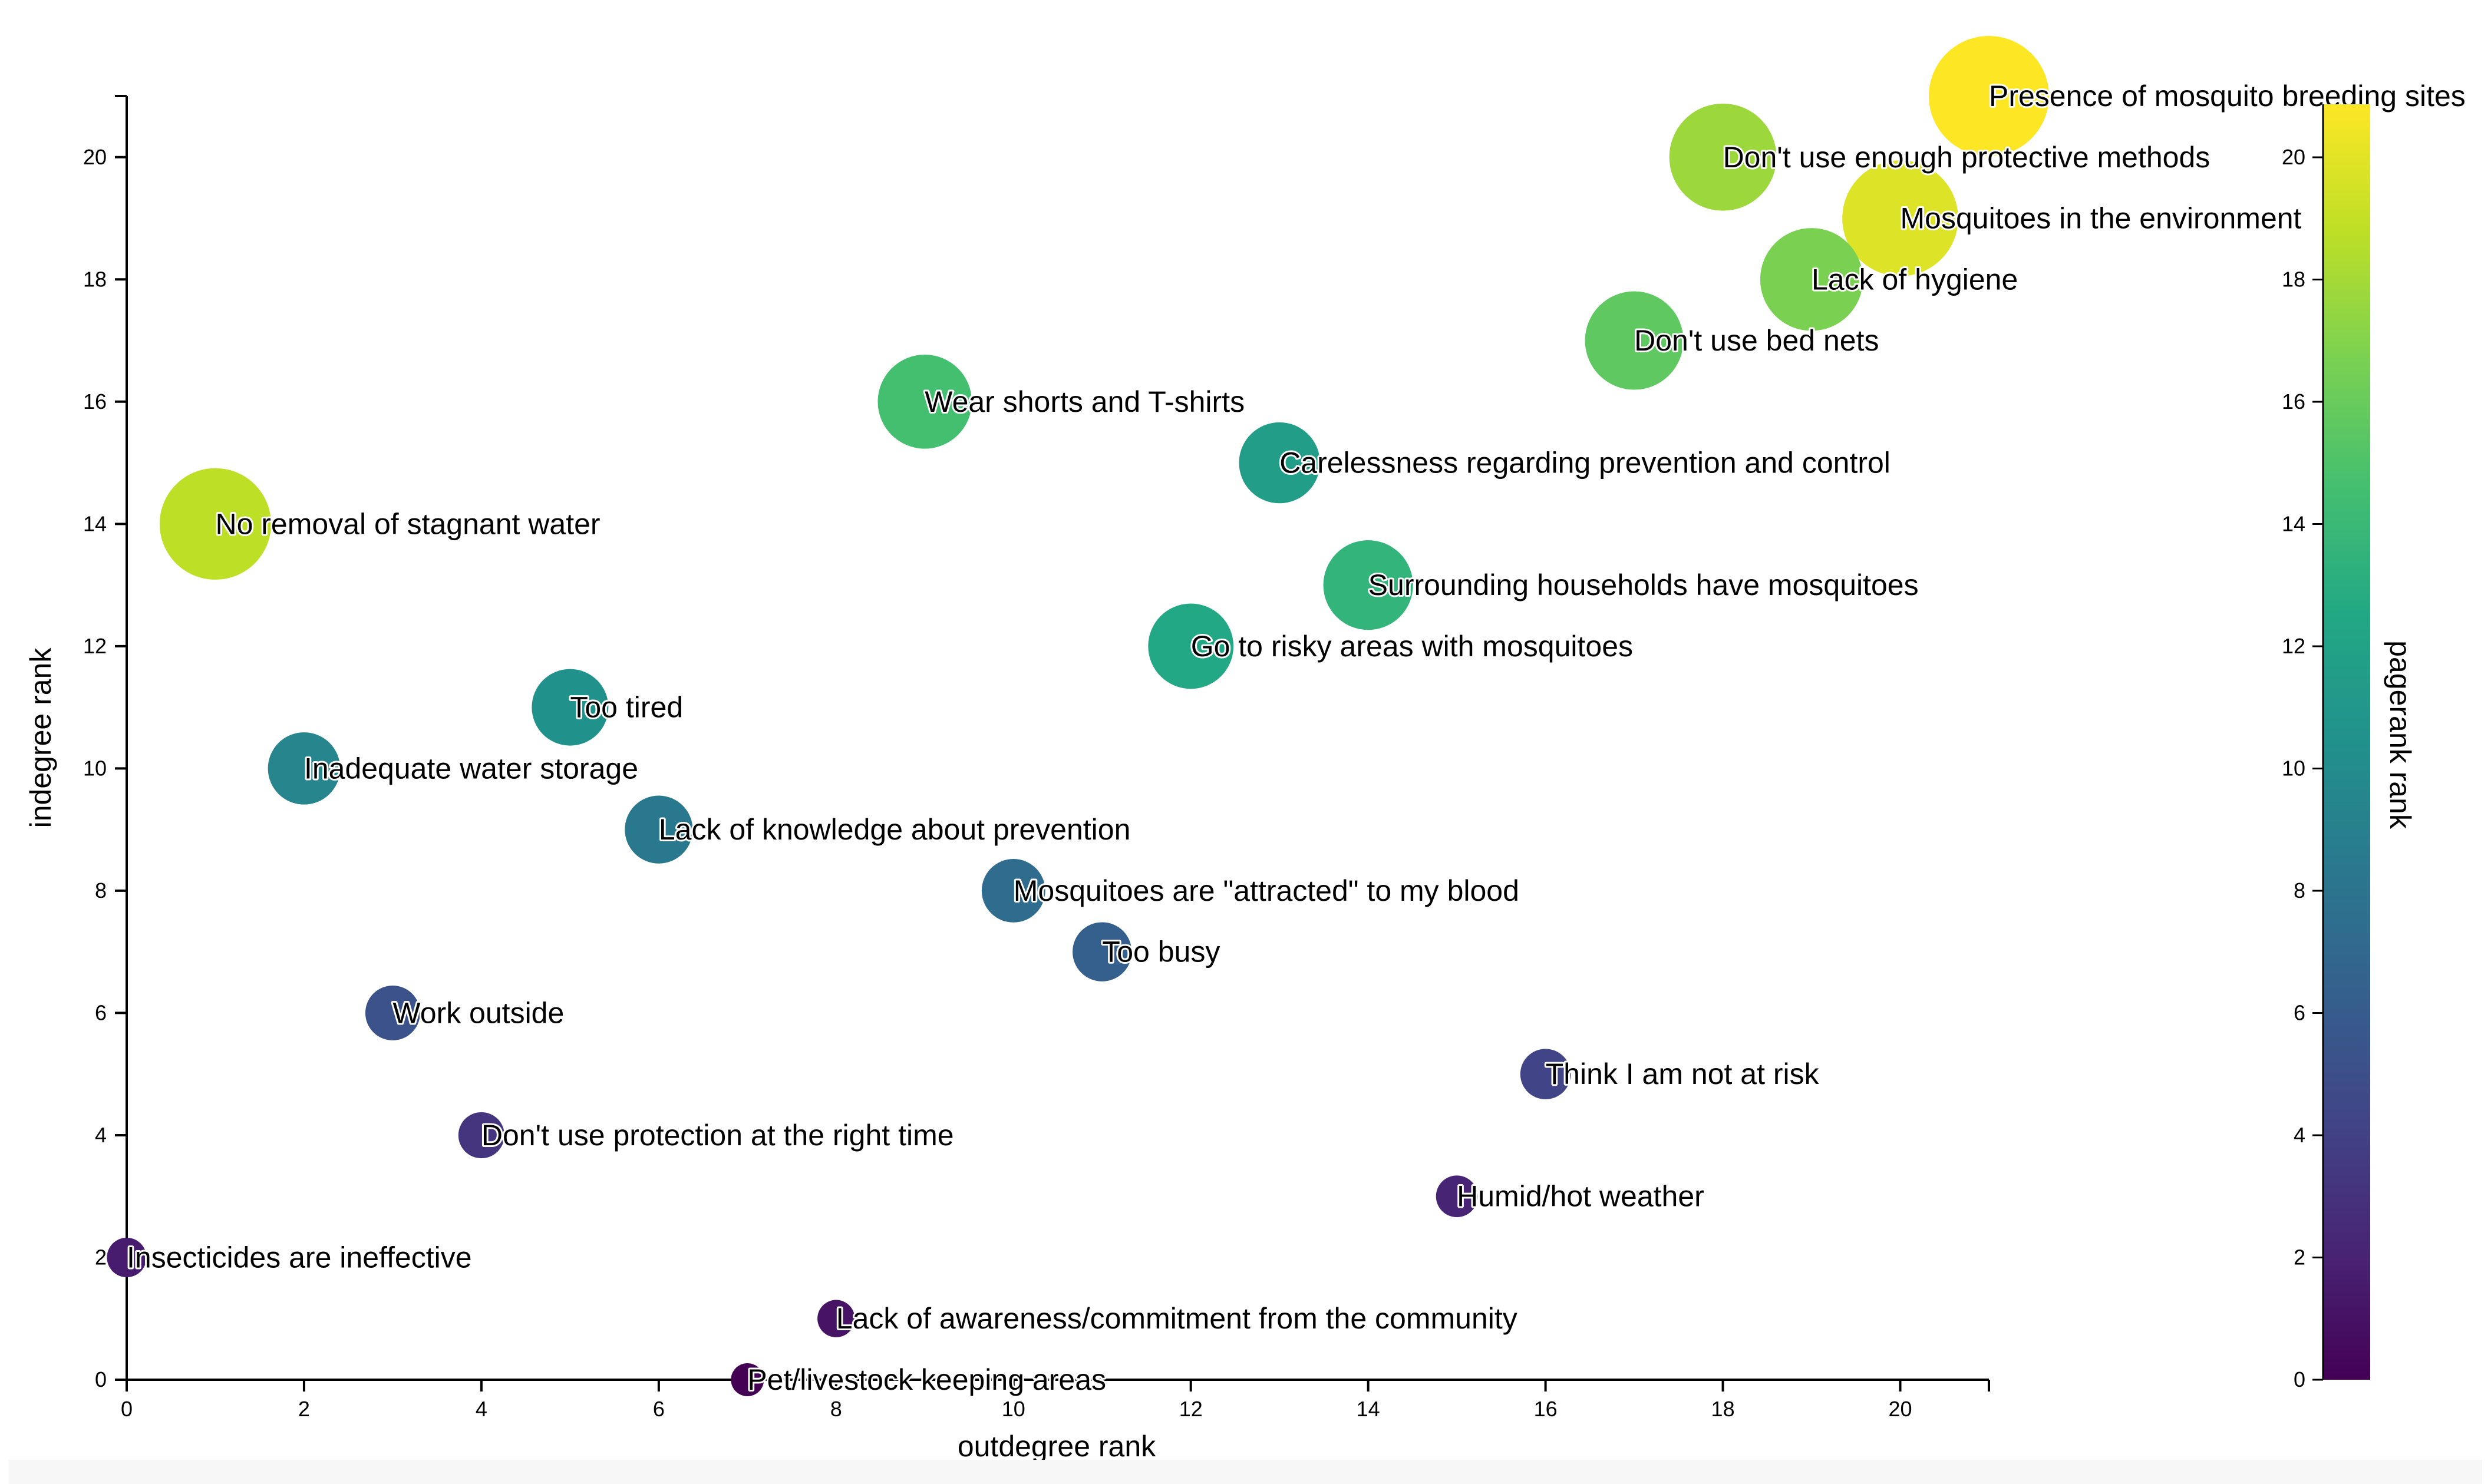 The image size is (2491, 1484). Describe the element at coordinates (659, 1409) in the screenshot. I see `x-tick-label: 6` at that location.